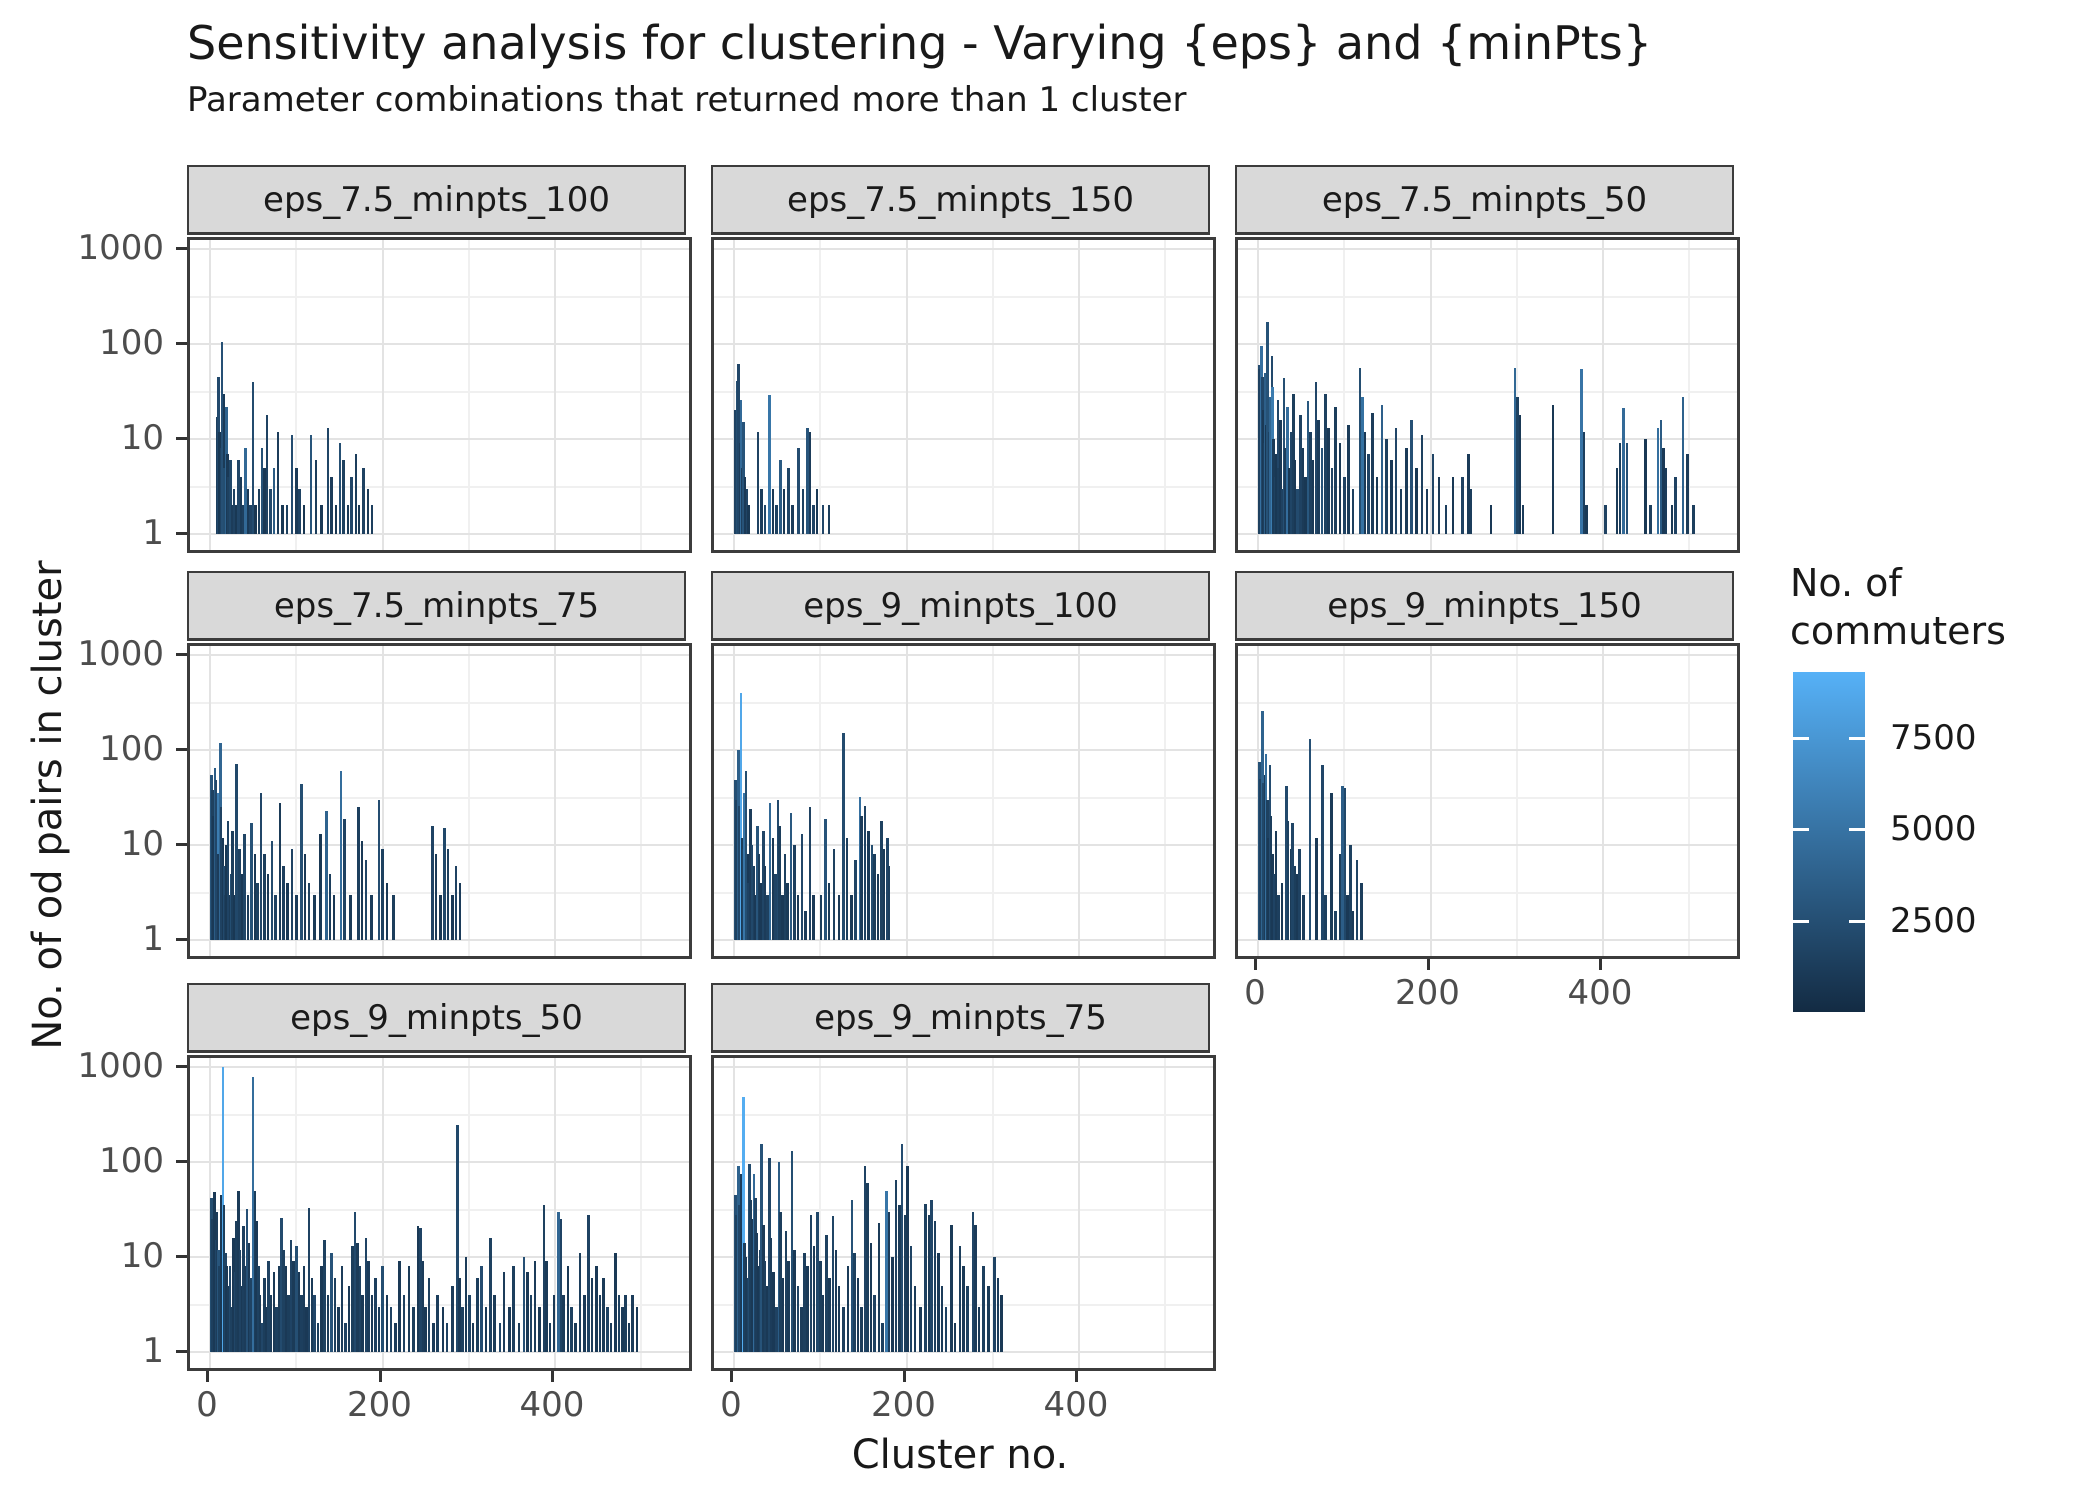  What do you see at coordinates (1829, 842) in the screenshot?
I see `legend-colorbar` at bounding box center [1829, 842].